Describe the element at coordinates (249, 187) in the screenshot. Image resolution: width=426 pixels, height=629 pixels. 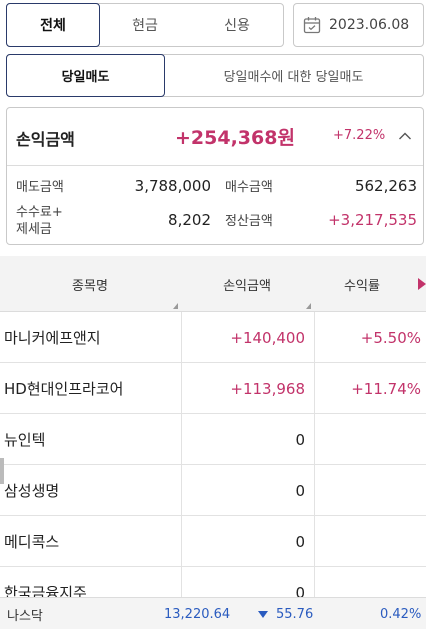
I see `buy-amount-label: 매수금액` at that location.